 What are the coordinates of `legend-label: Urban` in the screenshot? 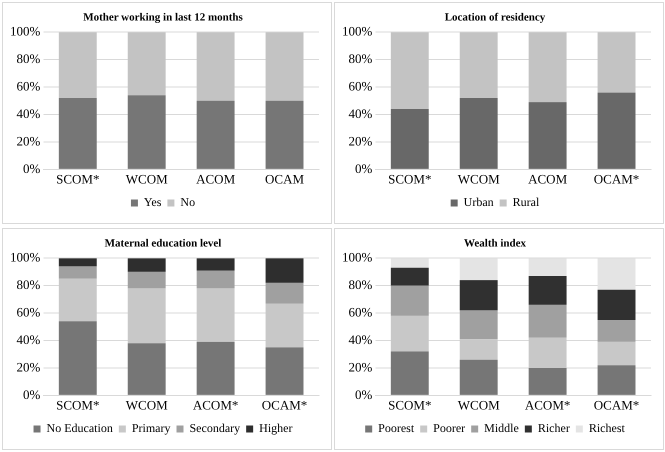 It's located at (479, 202).